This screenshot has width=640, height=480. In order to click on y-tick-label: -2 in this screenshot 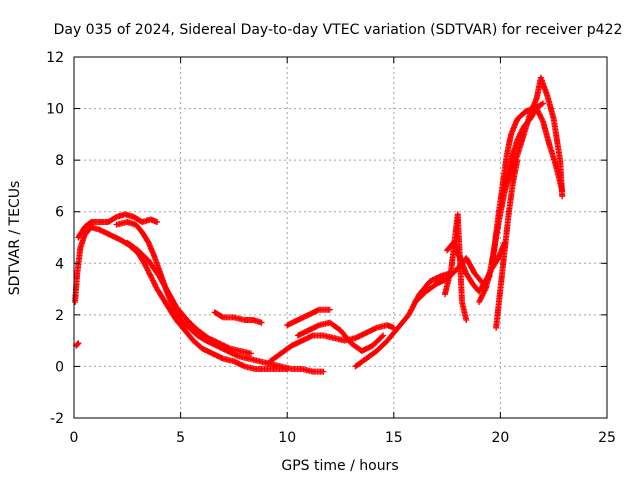, I will do `click(57, 419)`.